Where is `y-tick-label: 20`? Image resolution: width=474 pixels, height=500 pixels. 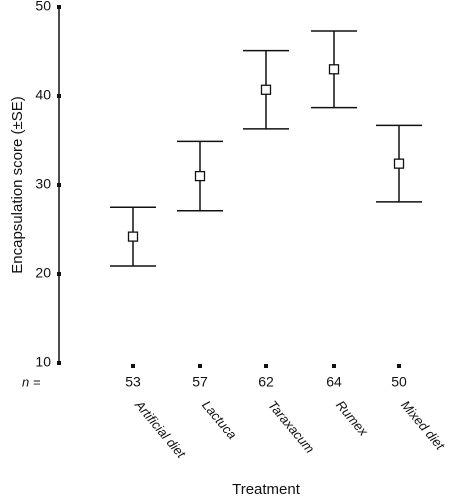
y-tick-label: 20 is located at coordinates (43, 273).